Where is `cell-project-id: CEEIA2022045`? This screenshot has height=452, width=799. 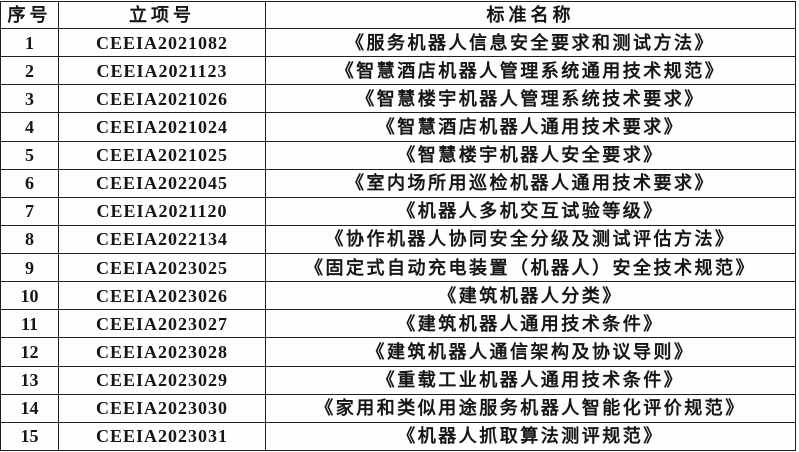
cell-project-id: CEEIA2022045 is located at coordinates (162, 183).